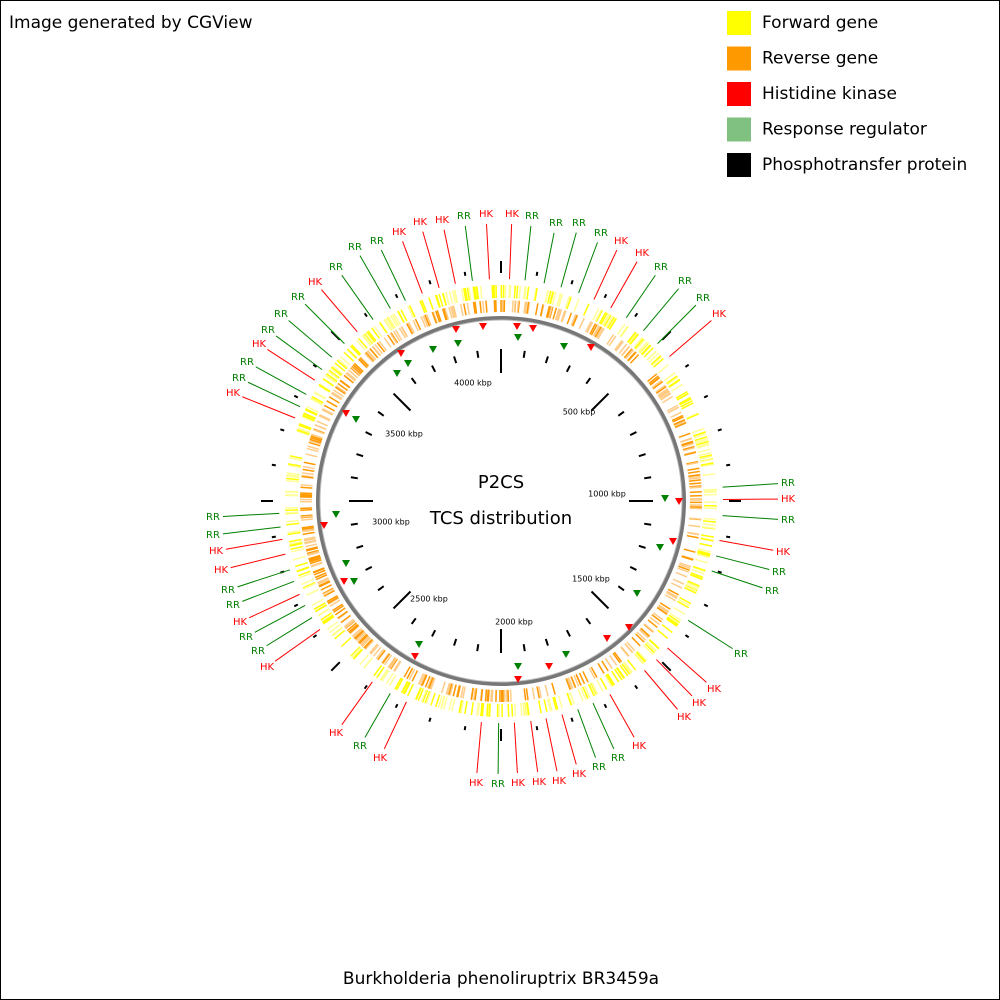 The width and height of the screenshot is (1000, 1000). What do you see at coordinates (501, 501) in the screenshot?
I see `backbone-inner` at bounding box center [501, 501].